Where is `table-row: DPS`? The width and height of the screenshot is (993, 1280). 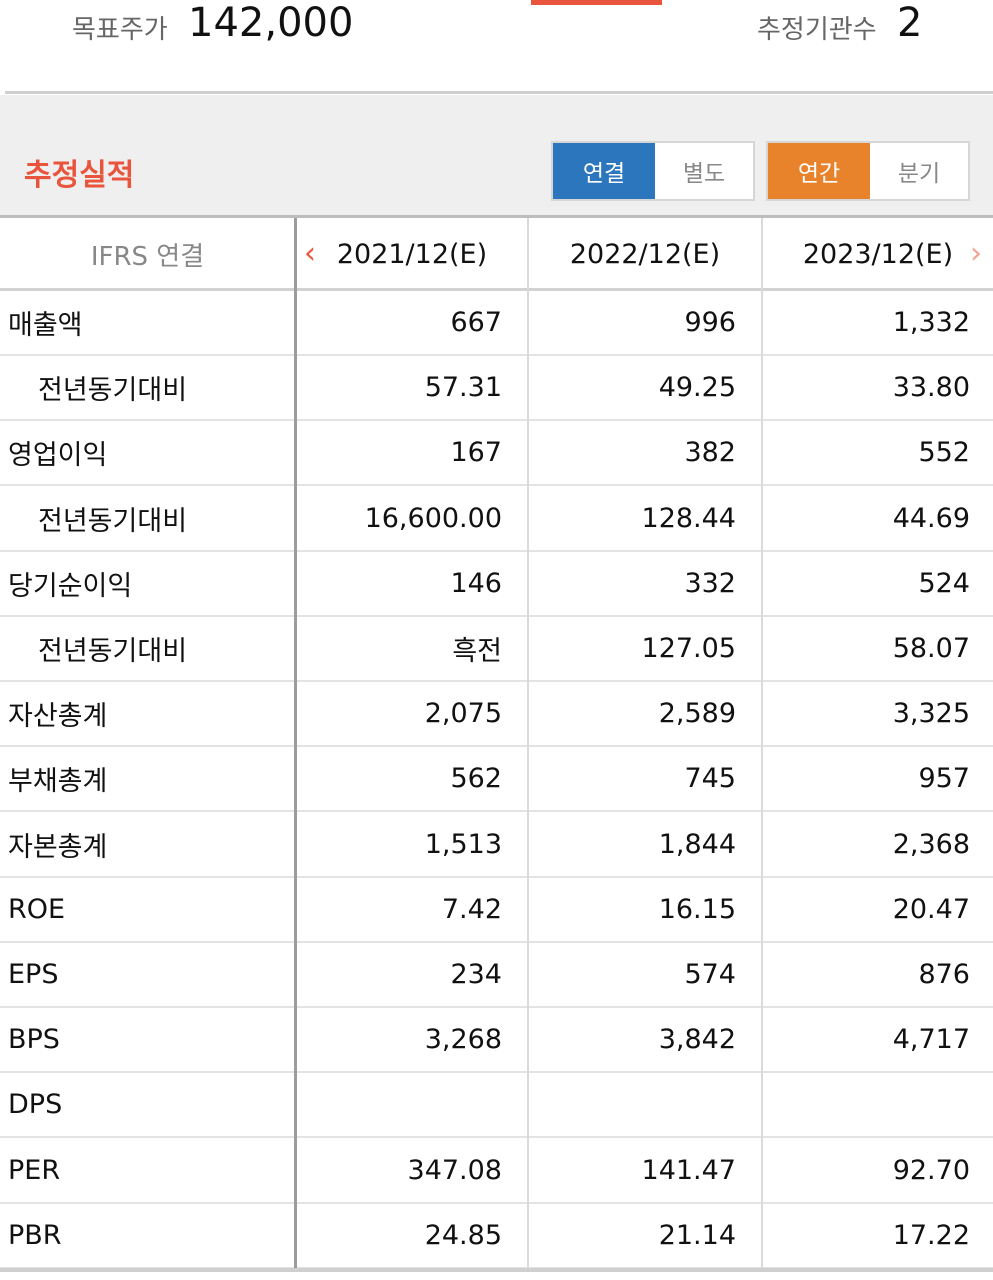 table-row: DPS is located at coordinates (496, 1106).